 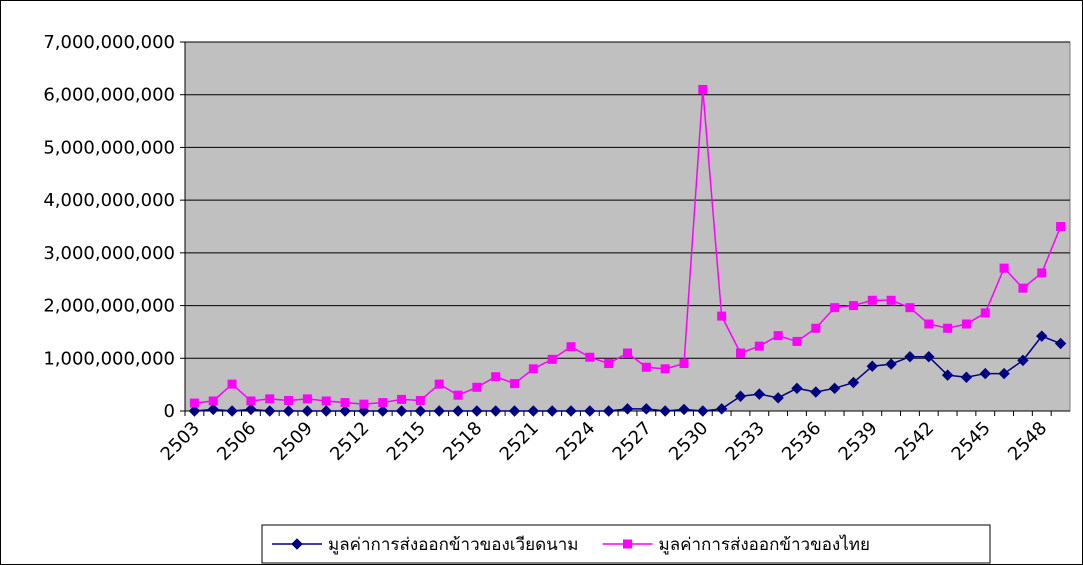 What do you see at coordinates (109, 95) in the screenshot?
I see `y-tick-label: 6,000,000,000` at bounding box center [109, 95].